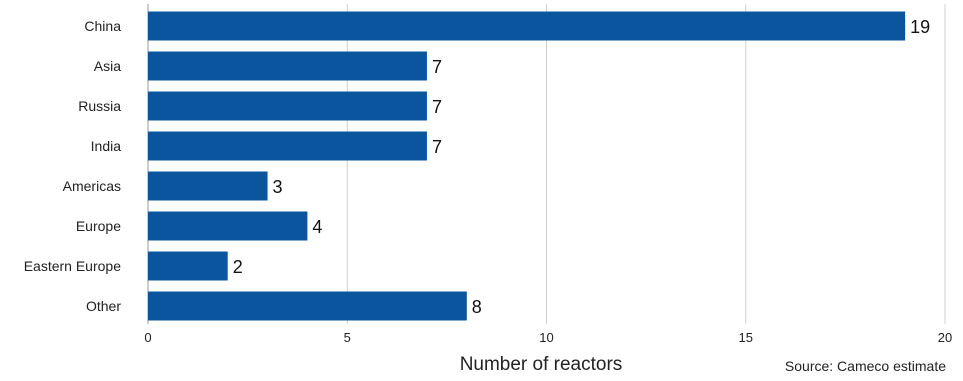 The image size is (963, 381). What do you see at coordinates (107, 66) in the screenshot?
I see `category-label: Asia` at bounding box center [107, 66].